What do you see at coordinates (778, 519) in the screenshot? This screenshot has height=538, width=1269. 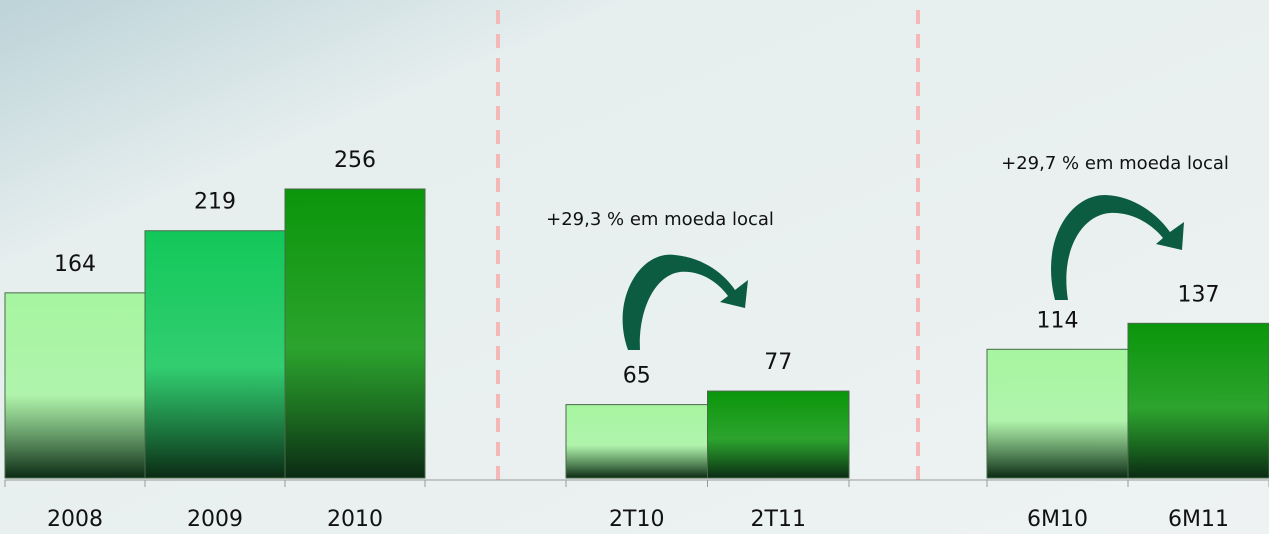 I see `x-tick-label: 2T11` at bounding box center [778, 519].